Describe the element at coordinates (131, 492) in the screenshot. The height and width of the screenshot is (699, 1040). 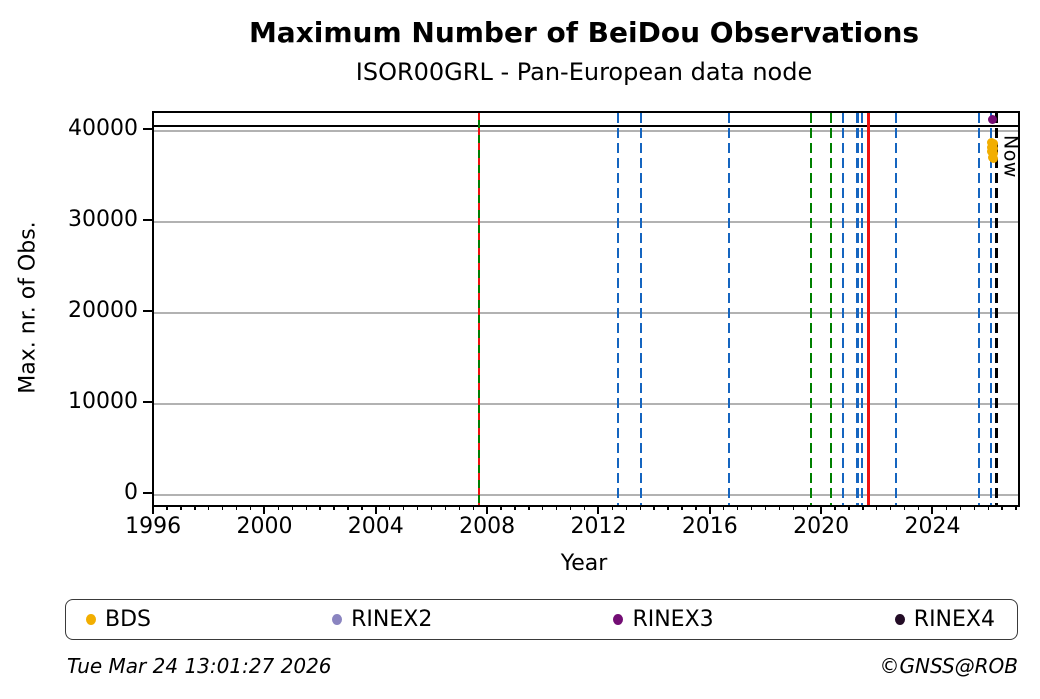
I see `y-tick-label: 0` at that location.